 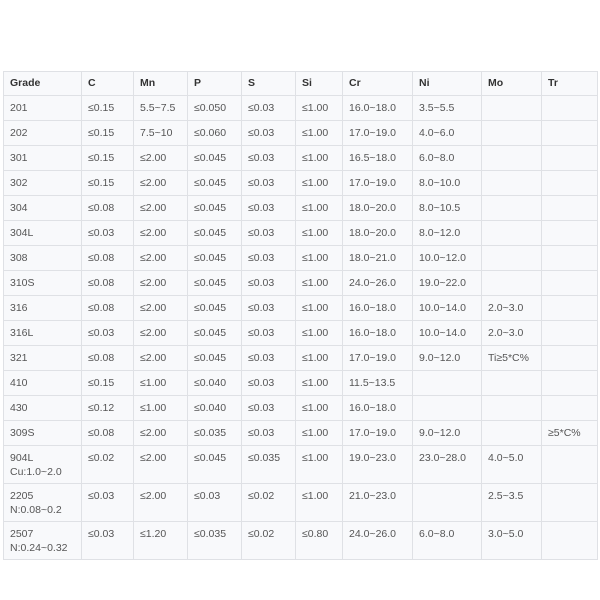 I want to click on cell-ni: 10.0~12.0, so click(x=447, y=258).